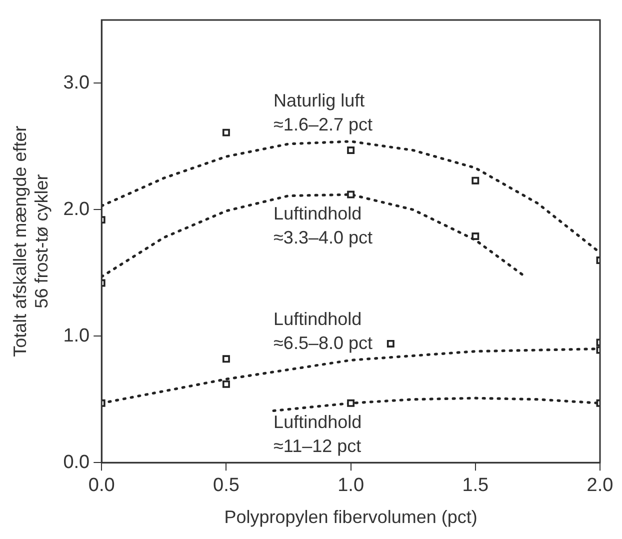 The width and height of the screenshot is (622, 539). I want to click on x-axis-title: Polypropylen fibervolumen (pct), so click(351, 517).